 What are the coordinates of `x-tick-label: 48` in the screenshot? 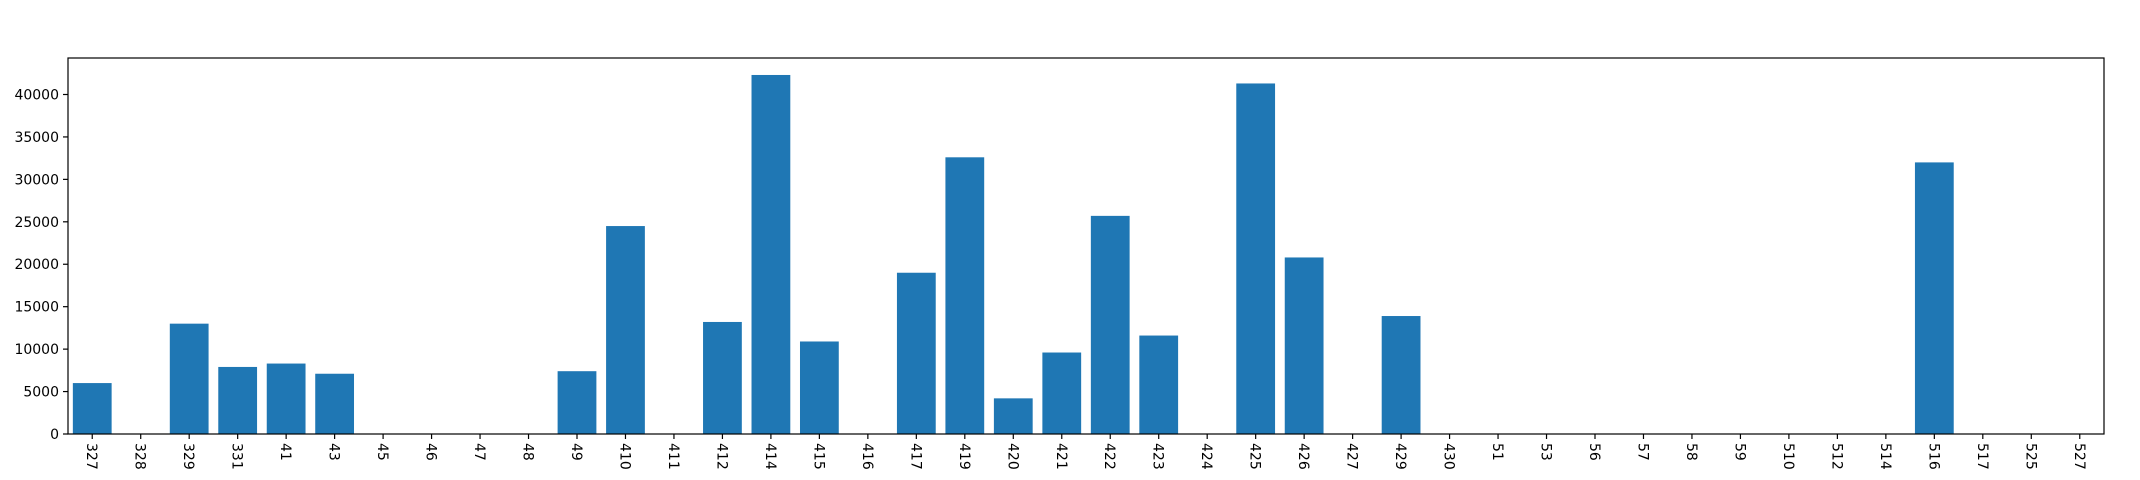 It's located at (528, 452).